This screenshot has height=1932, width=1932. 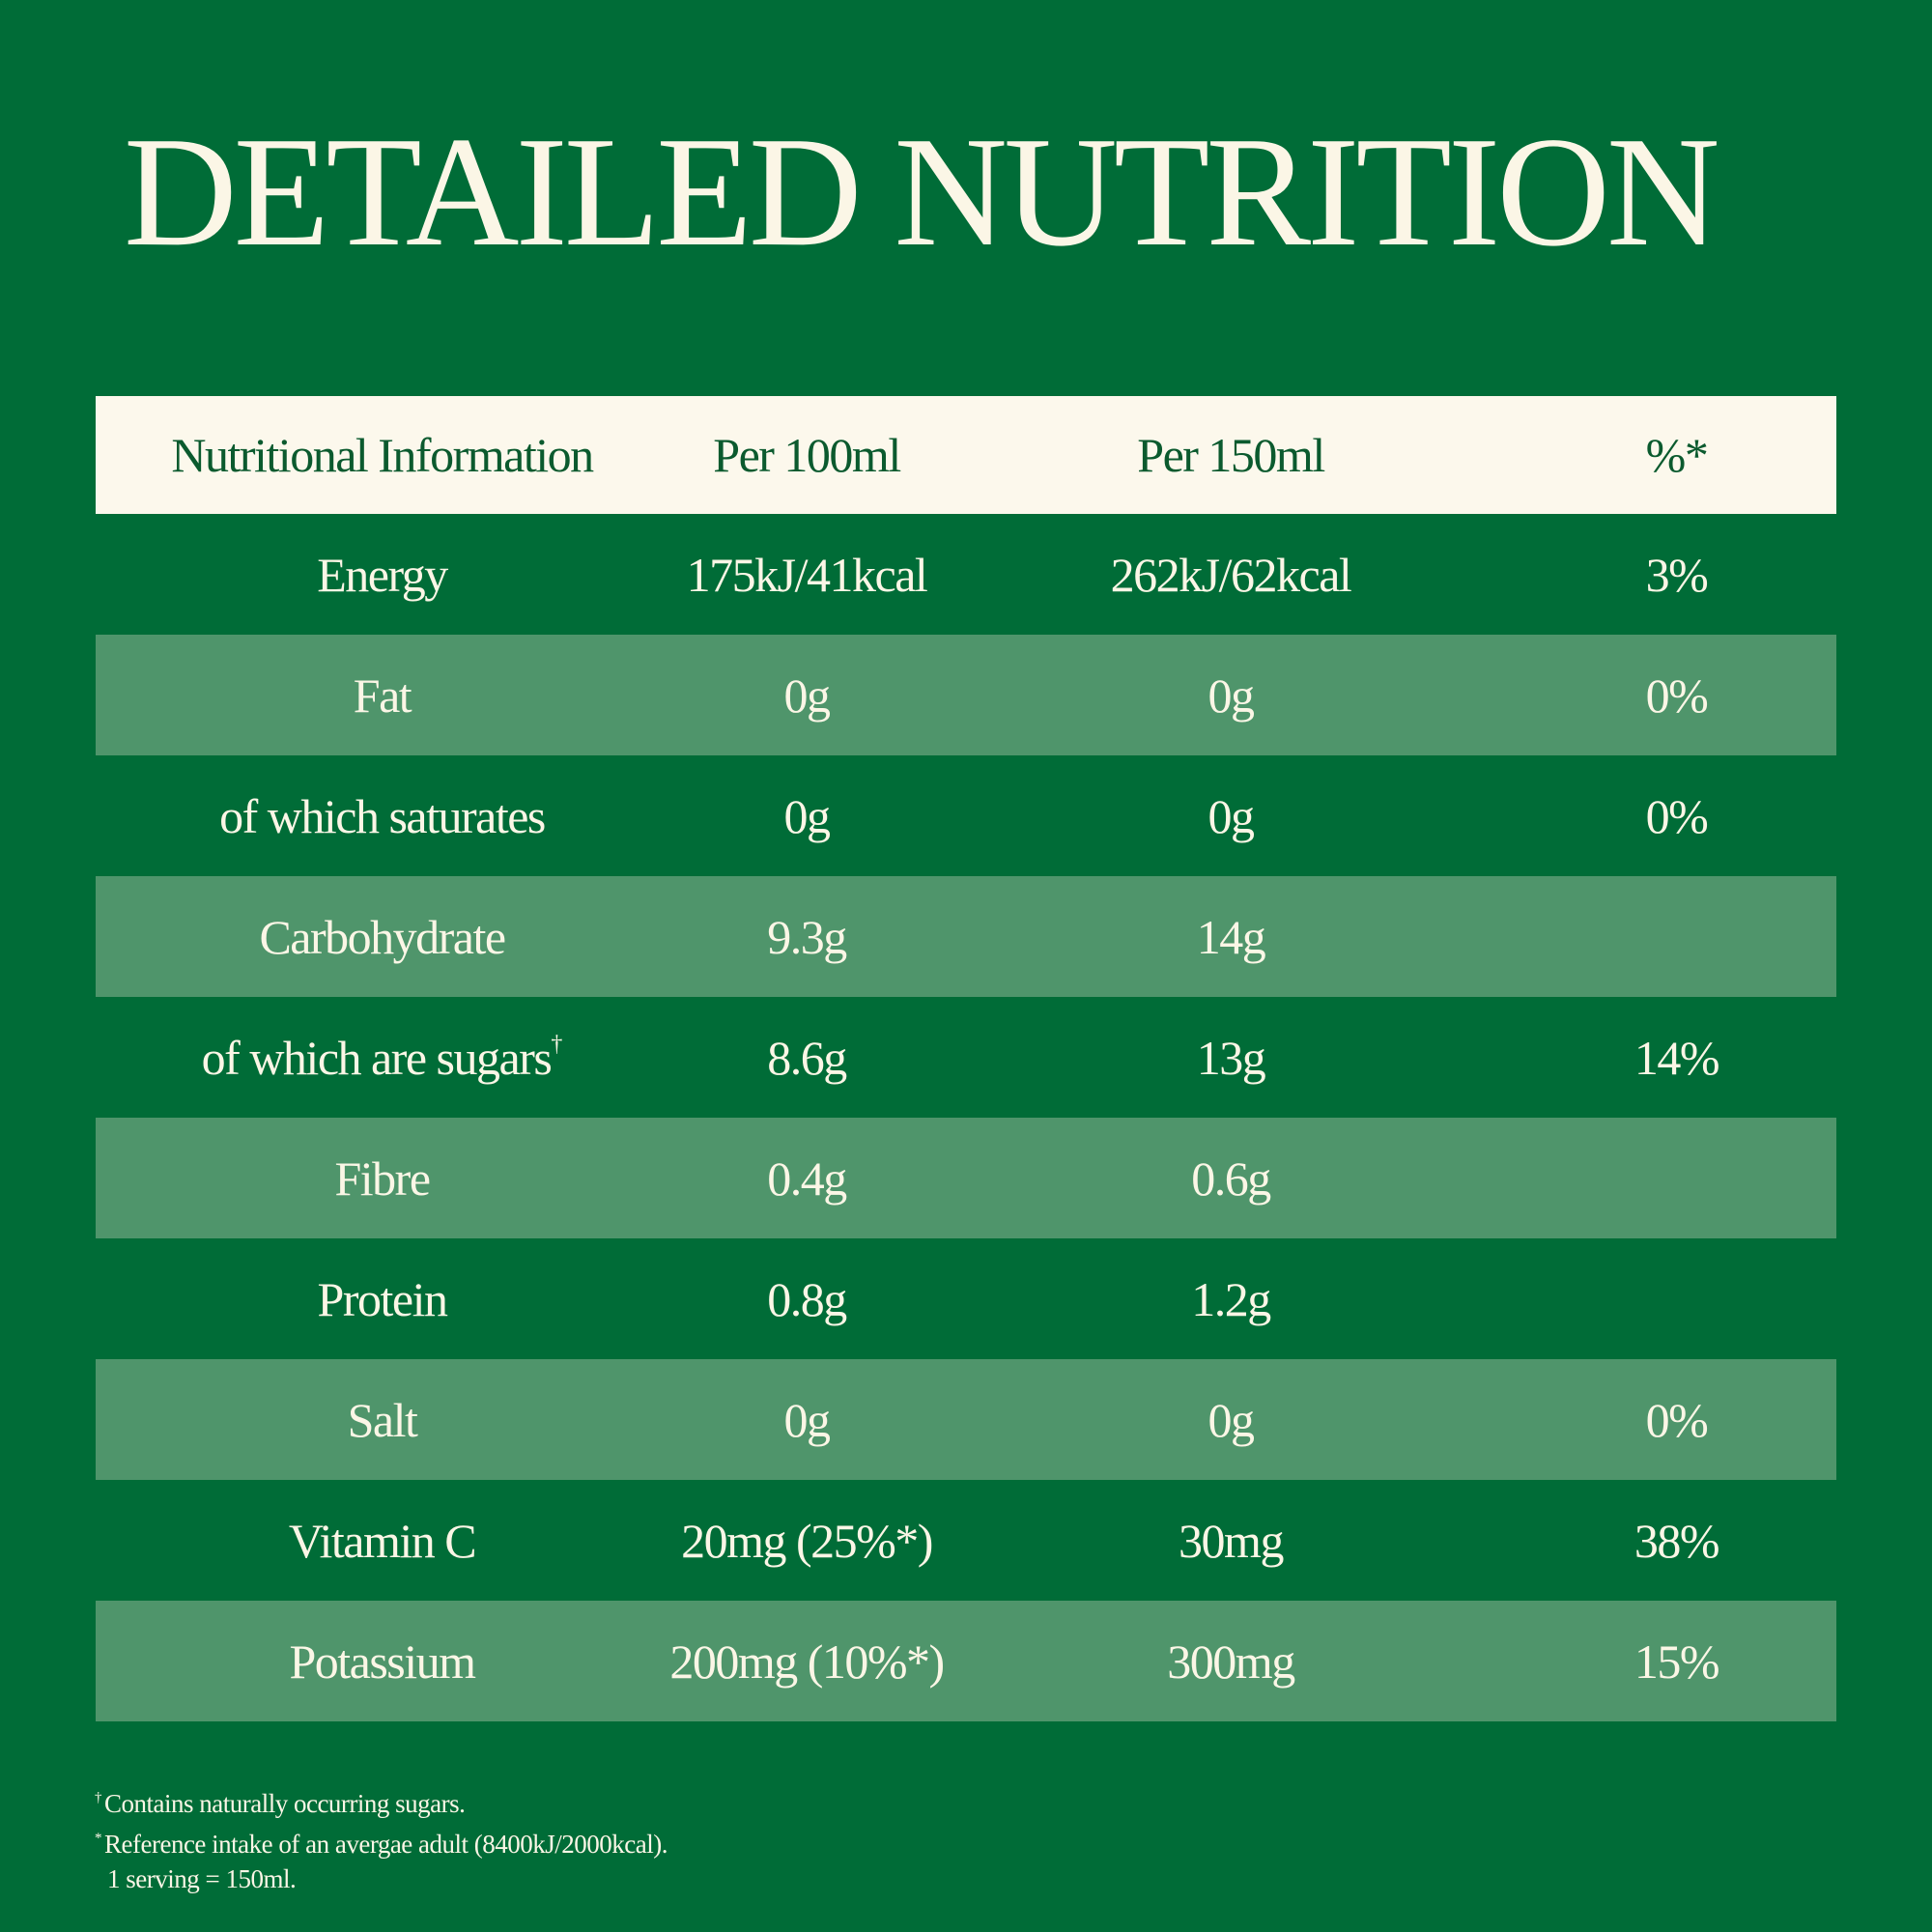 I want to click on reference-intake-value: 38%, so click(x=1677, y=1540).